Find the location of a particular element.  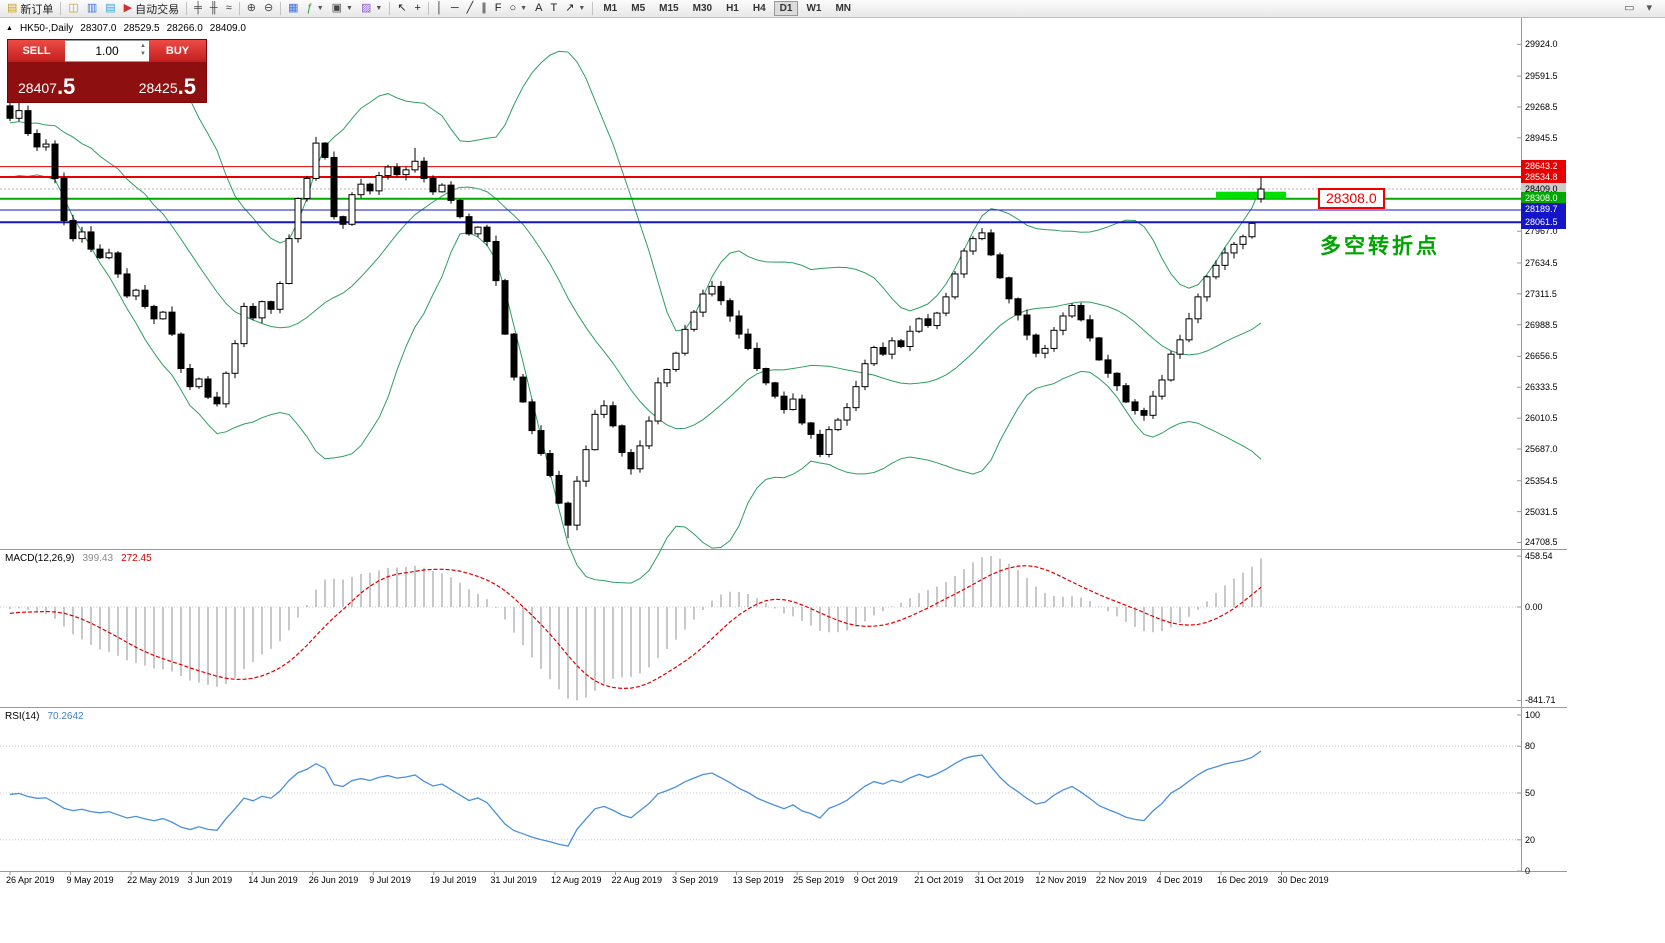

price-annotation-box: 28308.0 is located at coordinates (1351, 198).